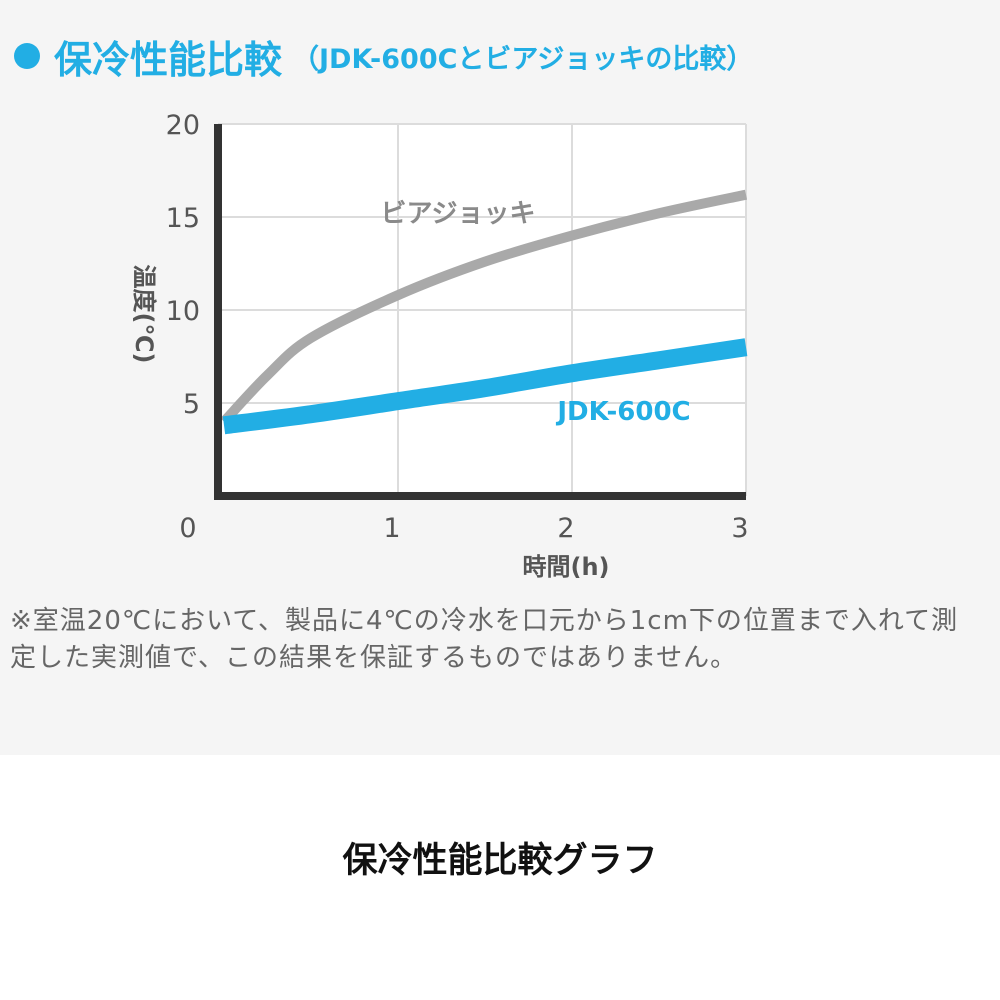 The image size is (1000, 1000). I want to click on y-tick-label-15: 15, so click(183, 218).